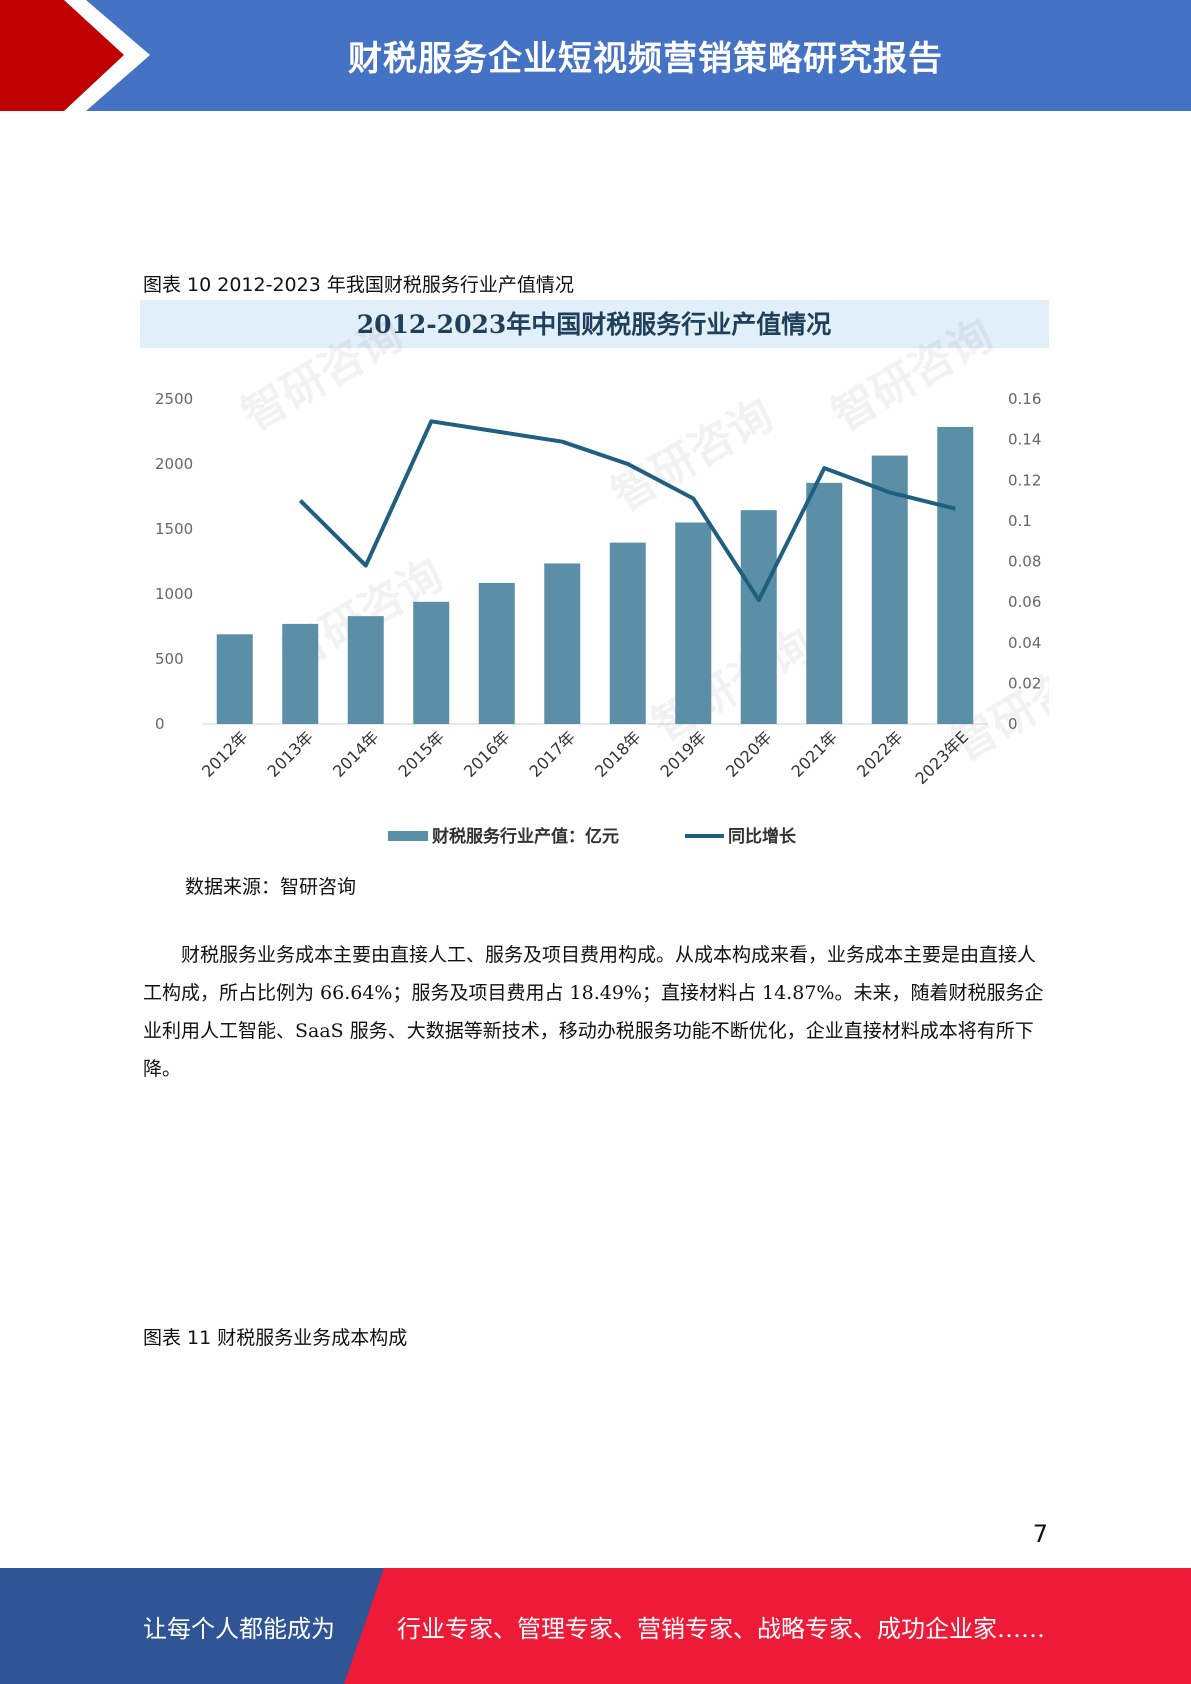 Image resolution: width=1191 pixels, height=1684 pixels. I want to click on left-tick-label: 1000, so click(174, 594).